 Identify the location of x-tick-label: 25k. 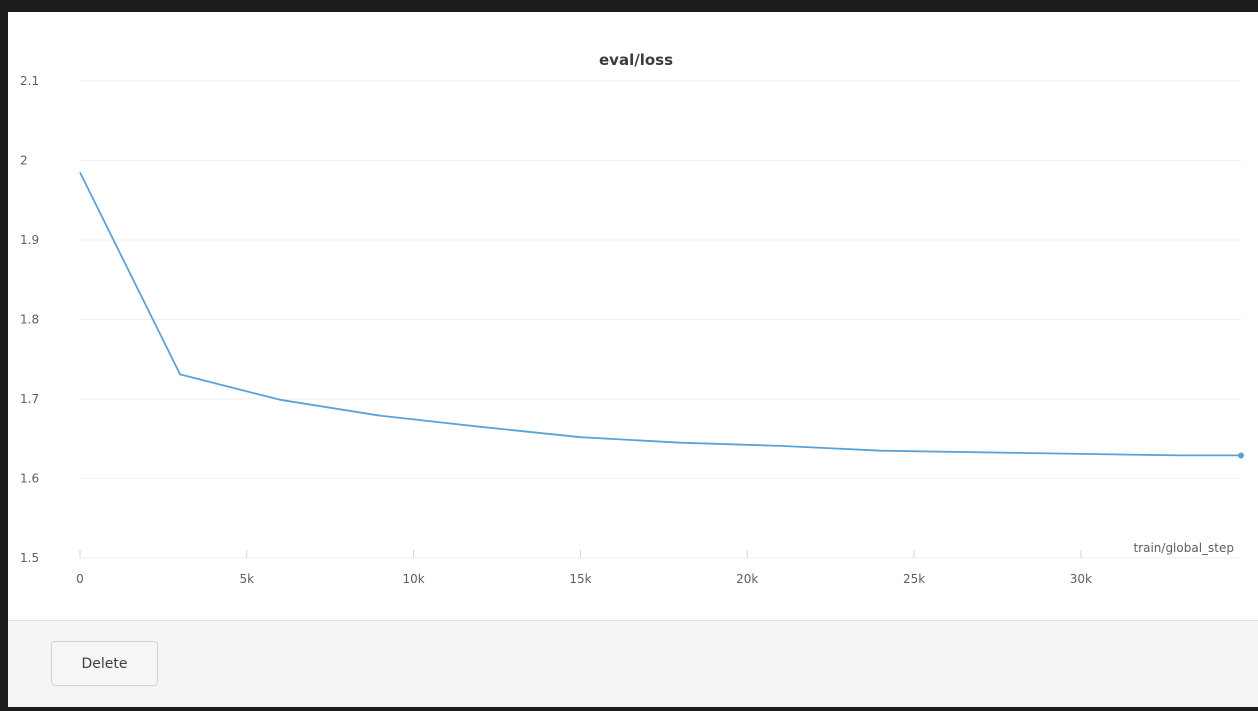
(914, 579).